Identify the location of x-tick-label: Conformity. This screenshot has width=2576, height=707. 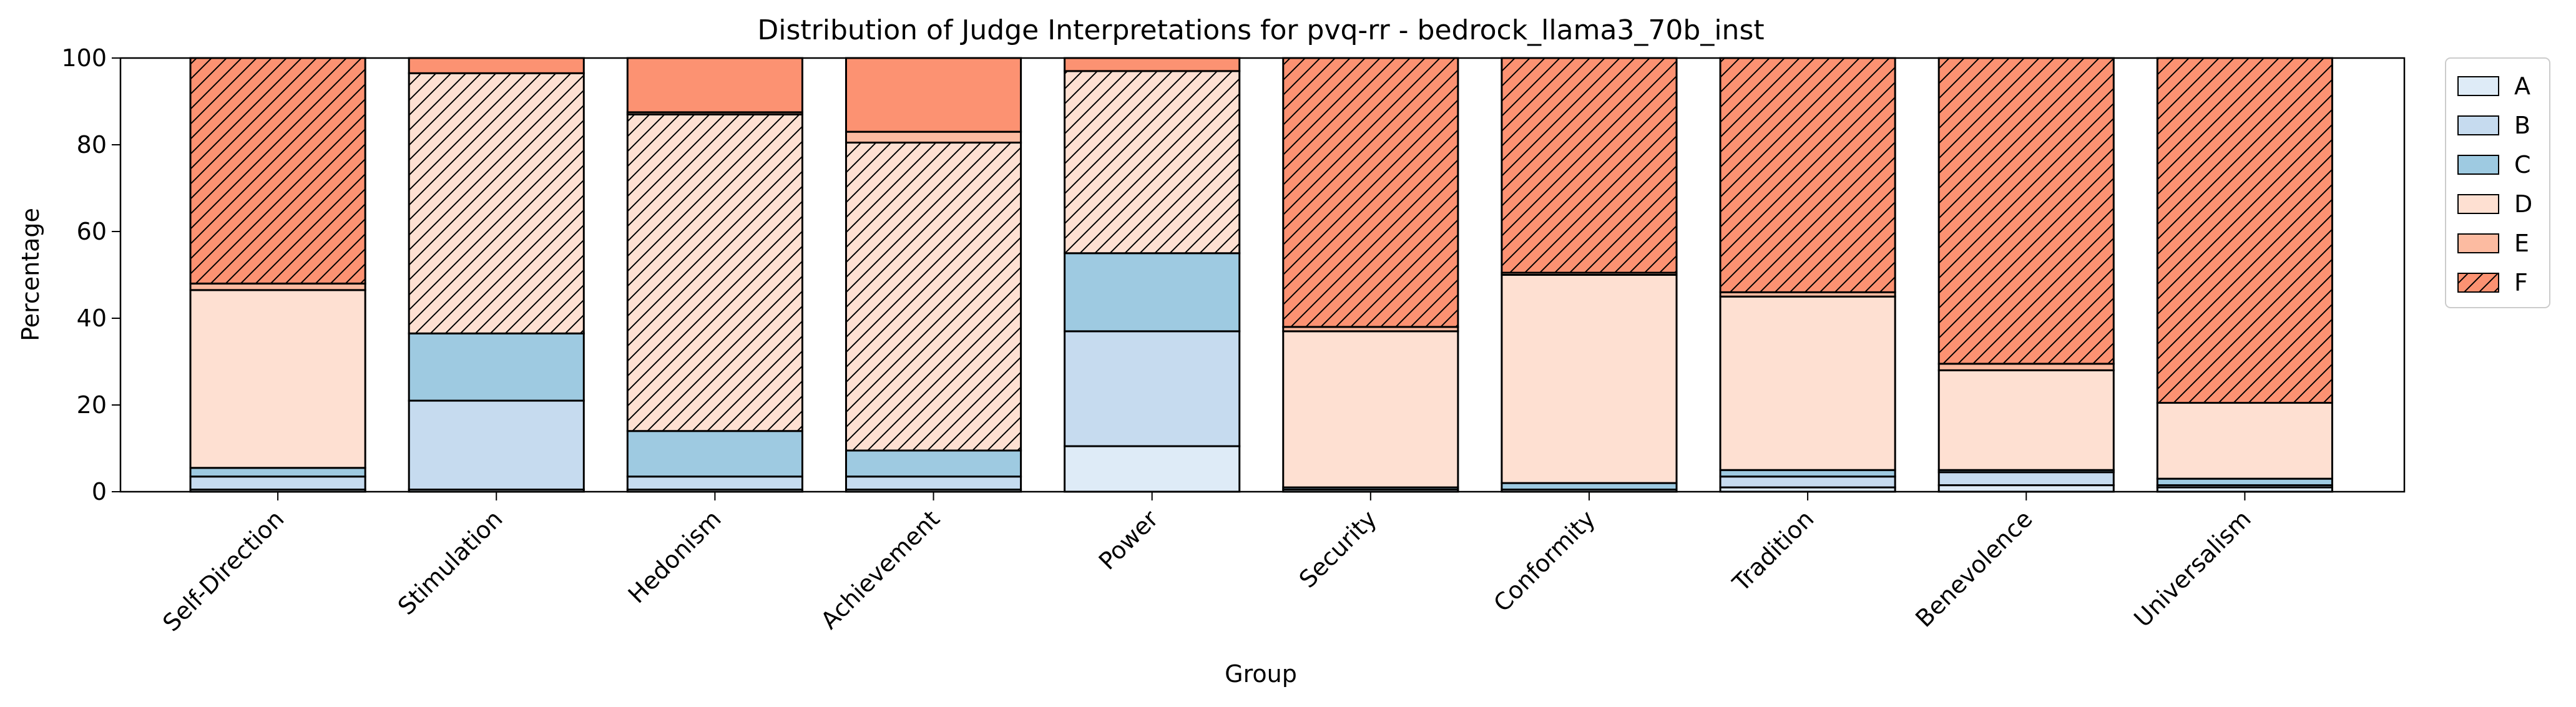
(1544, 561).